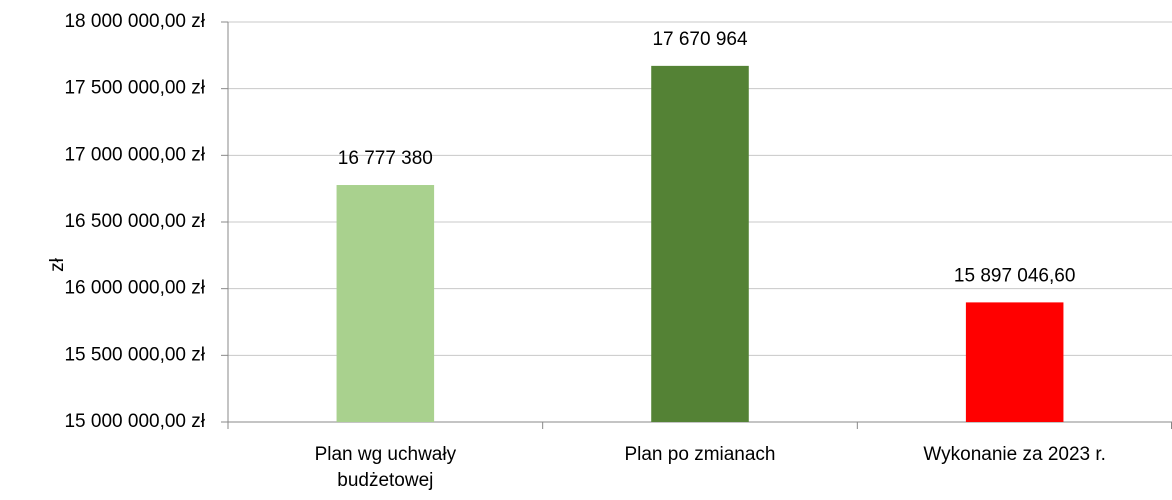 The width and height of the screenshot is (1172, 500). What do you see at coordinates (134, 21) in the screenshot?
I see `y-tick-label: 18 000 000,00 zł` at bounding box center [134, 21].